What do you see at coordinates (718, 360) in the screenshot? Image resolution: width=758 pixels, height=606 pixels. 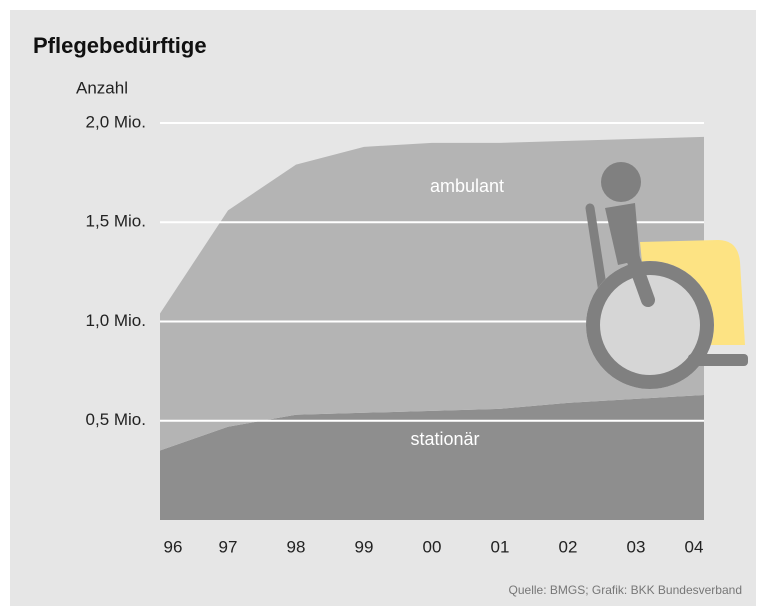 I see `icon-footrest` at bounding box center [718, 360].